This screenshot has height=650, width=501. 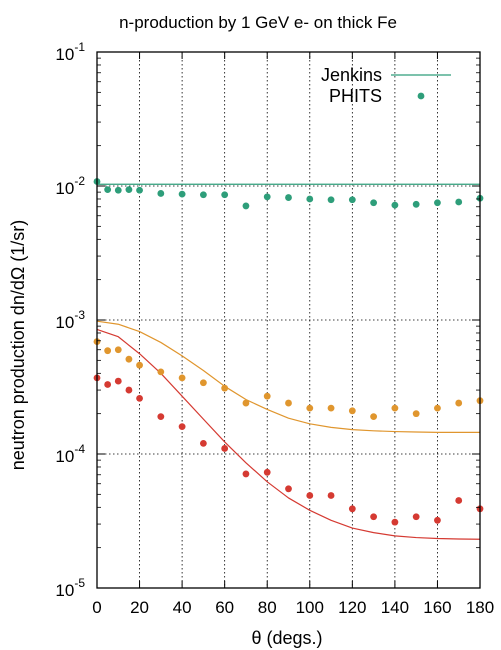 I want to click on y-tick-label: 10⁻¹, so click(x=70, y=52).